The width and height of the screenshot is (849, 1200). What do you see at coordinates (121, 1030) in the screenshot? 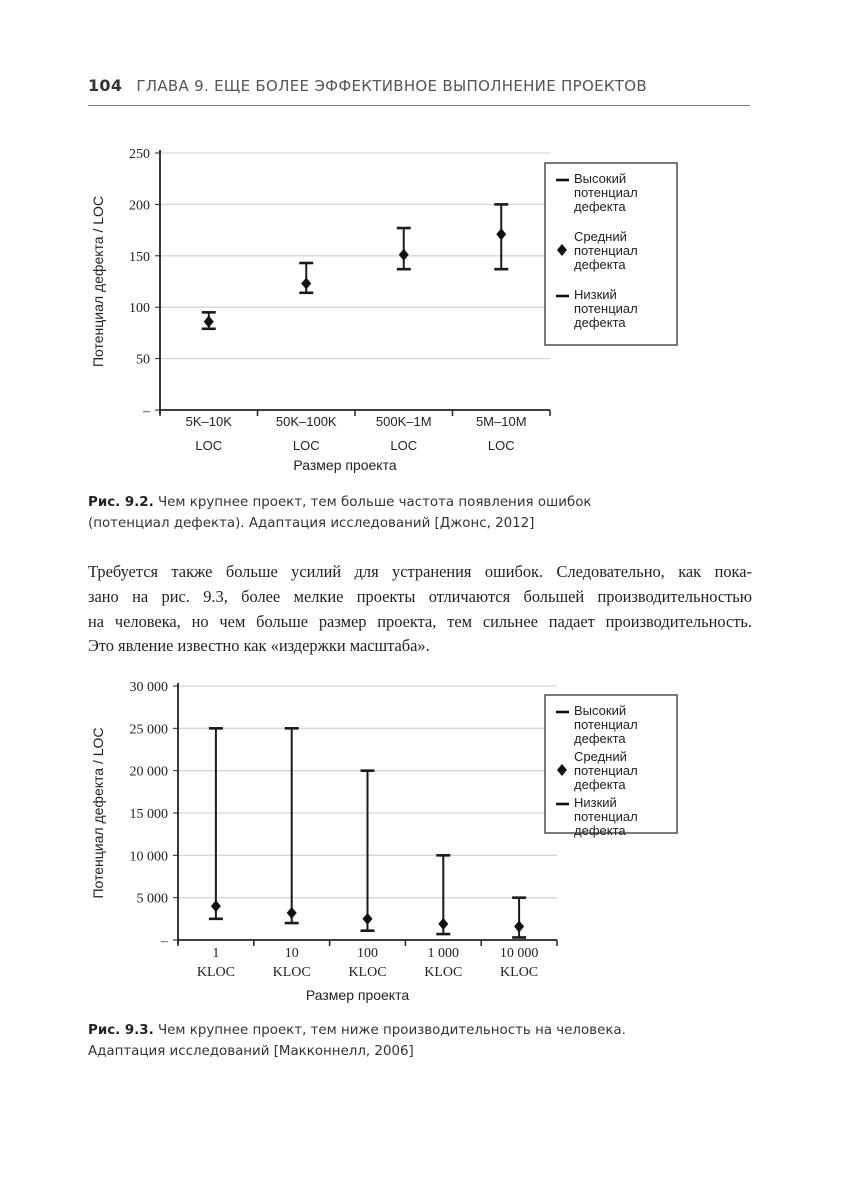
I see `figure-label: Рис. 9.3.` at bounding box center [121, 1030].